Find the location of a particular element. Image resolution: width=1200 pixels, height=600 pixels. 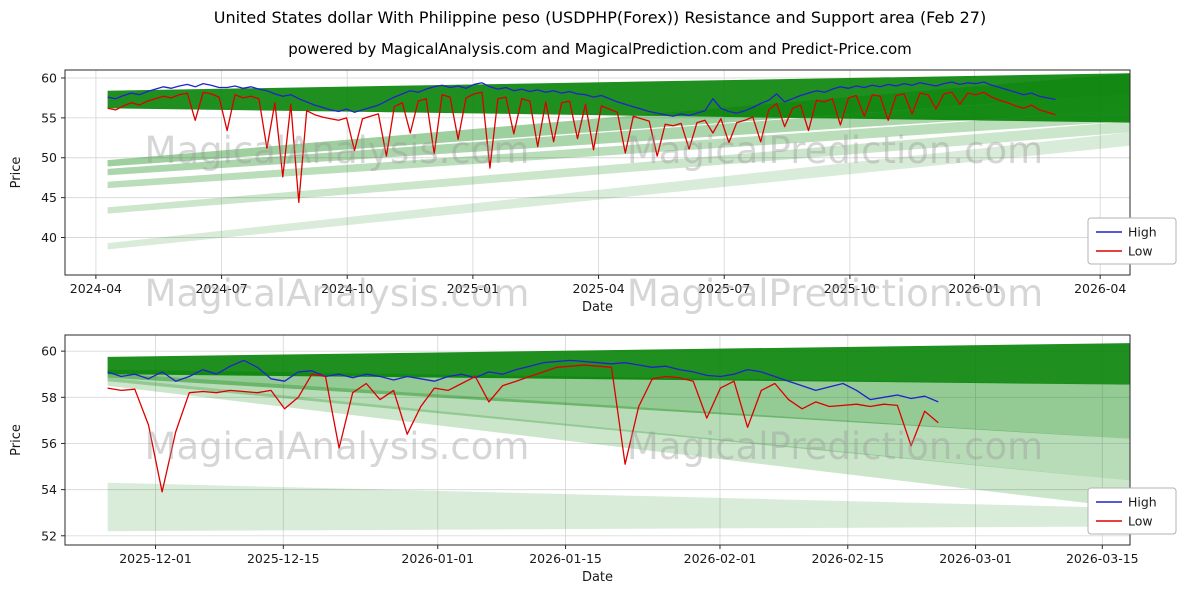

x-tick-label: 2026-03-01 is located at coordinates (975, 558).